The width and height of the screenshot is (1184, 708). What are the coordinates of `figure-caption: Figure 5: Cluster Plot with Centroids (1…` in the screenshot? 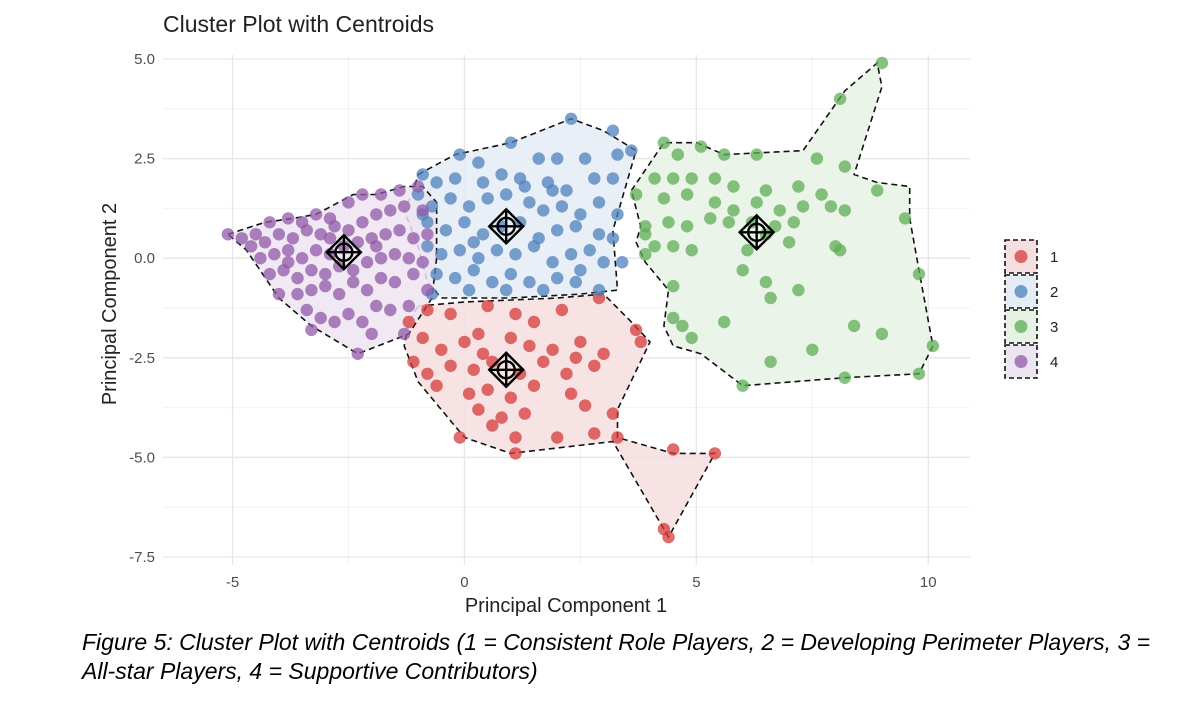 It's located at (616, 656).